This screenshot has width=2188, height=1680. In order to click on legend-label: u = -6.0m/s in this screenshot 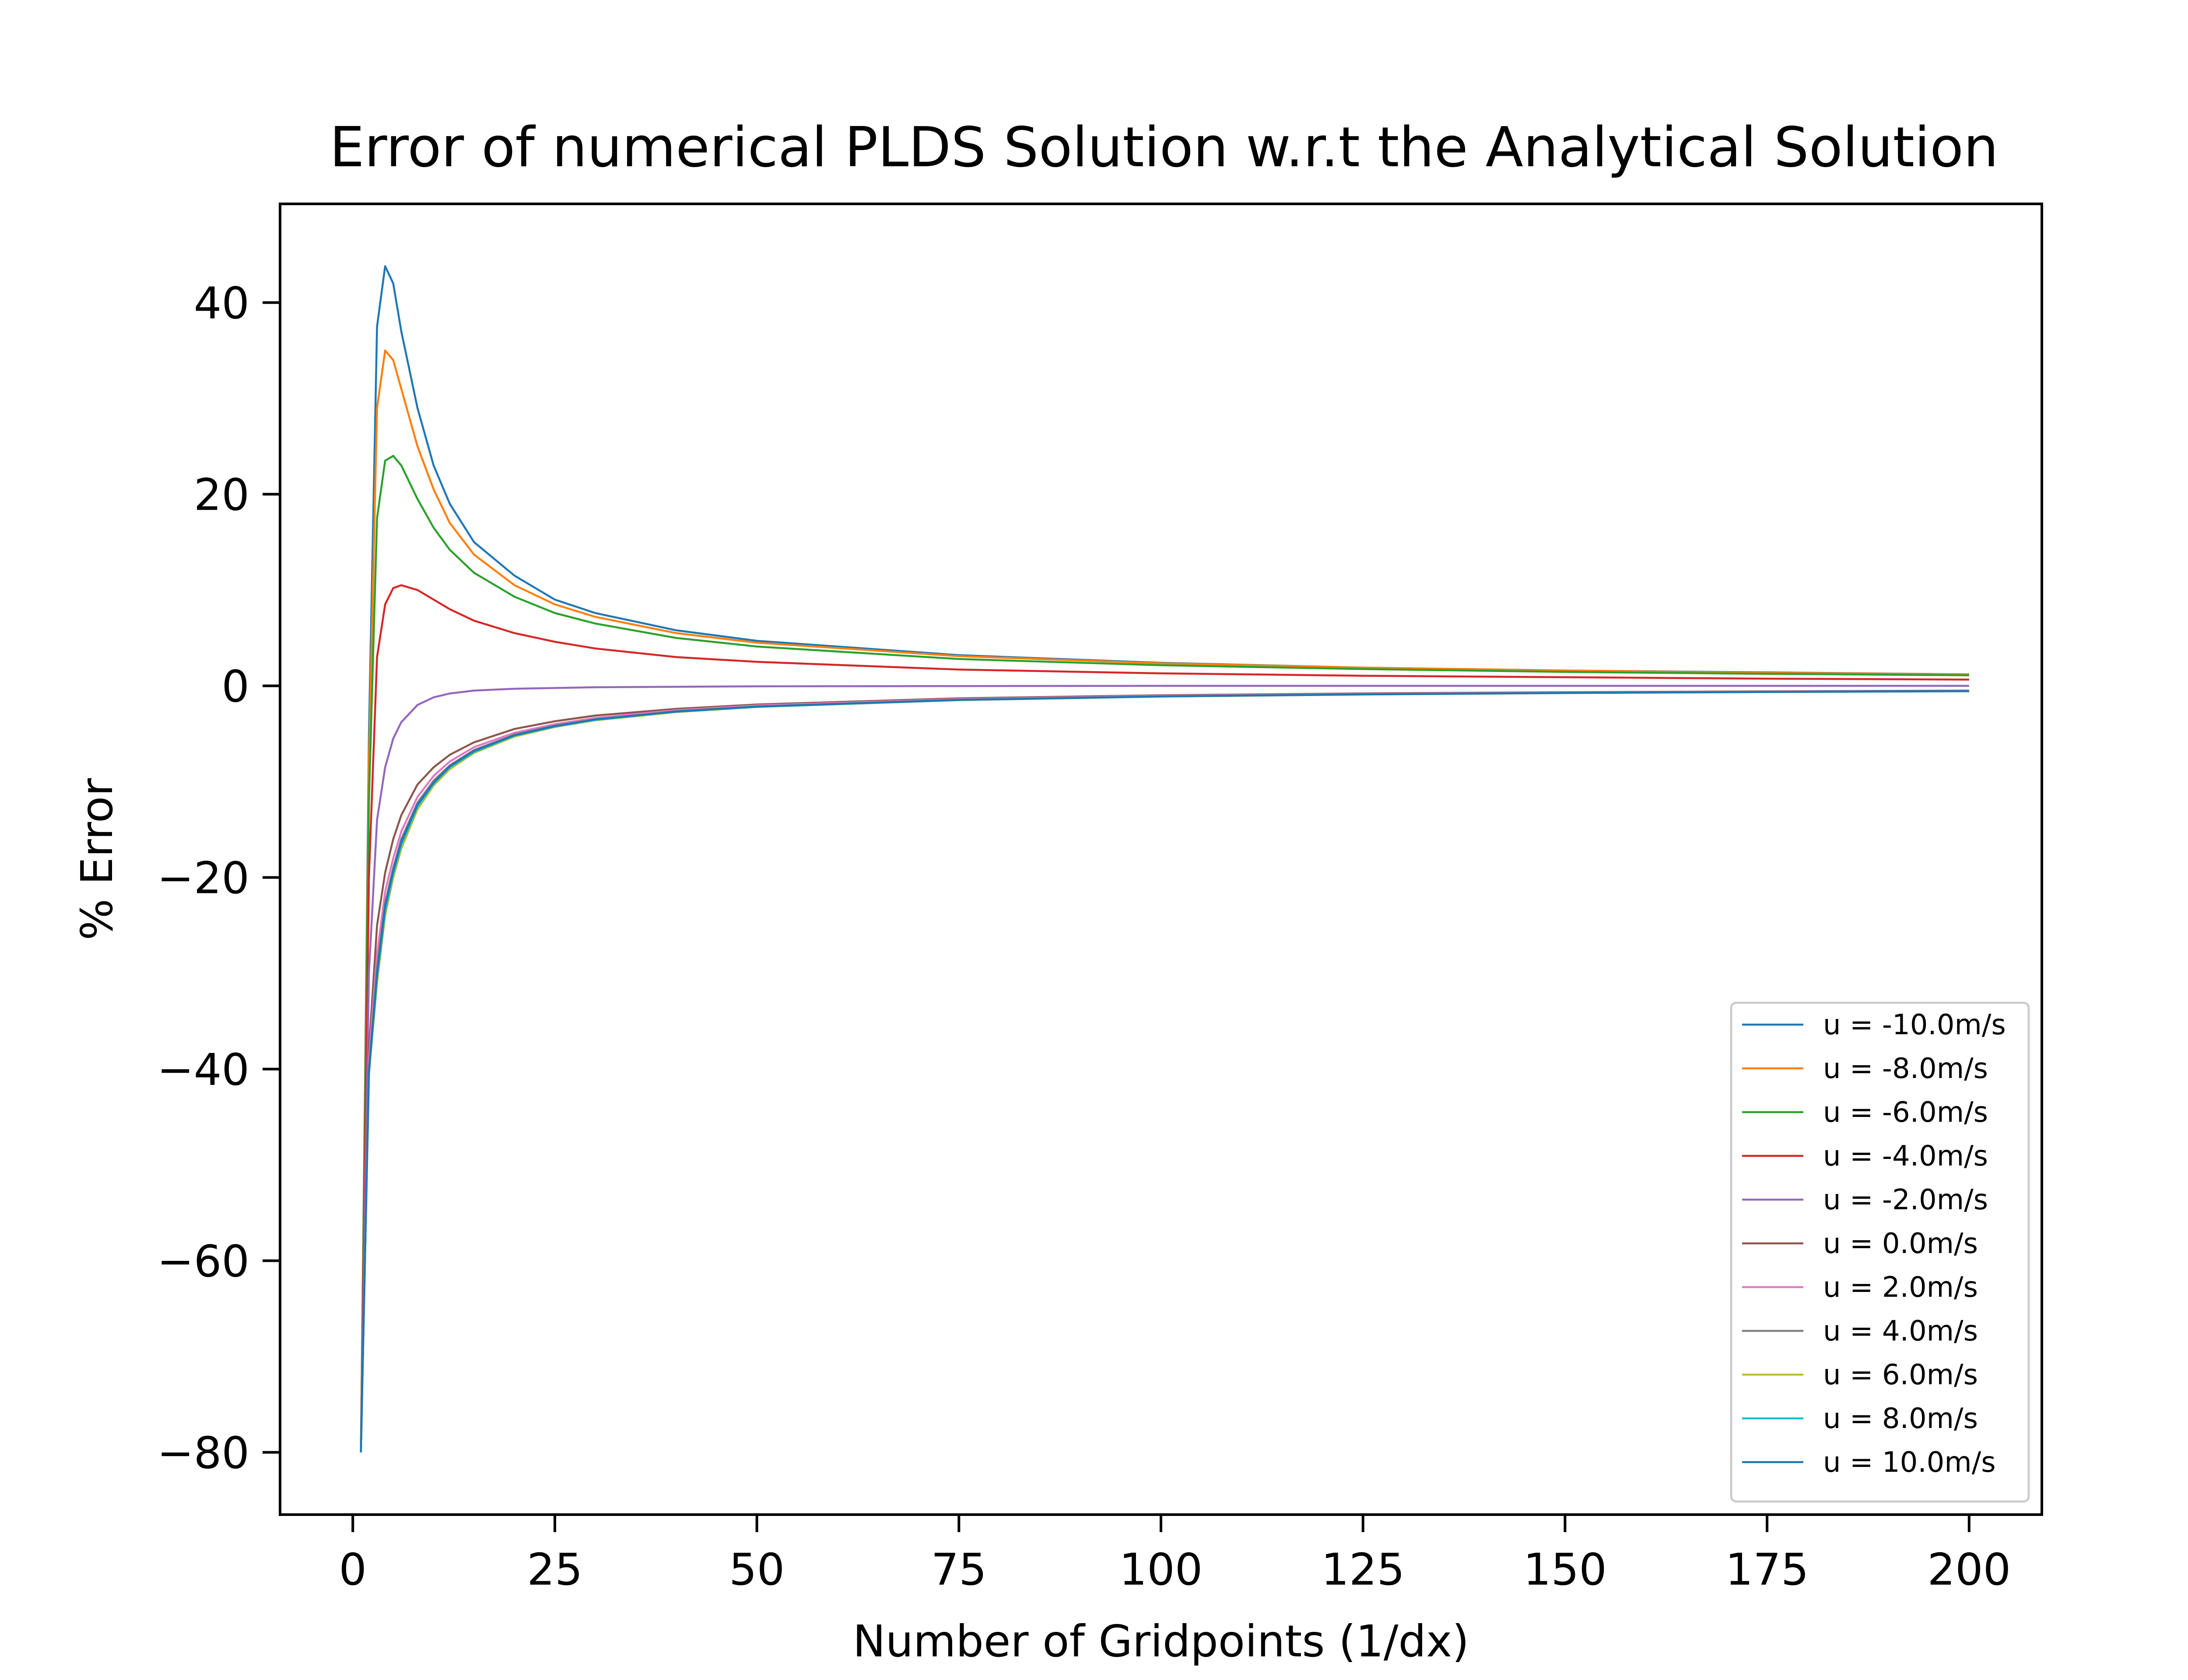, I will do `click(1905, 1112)`.